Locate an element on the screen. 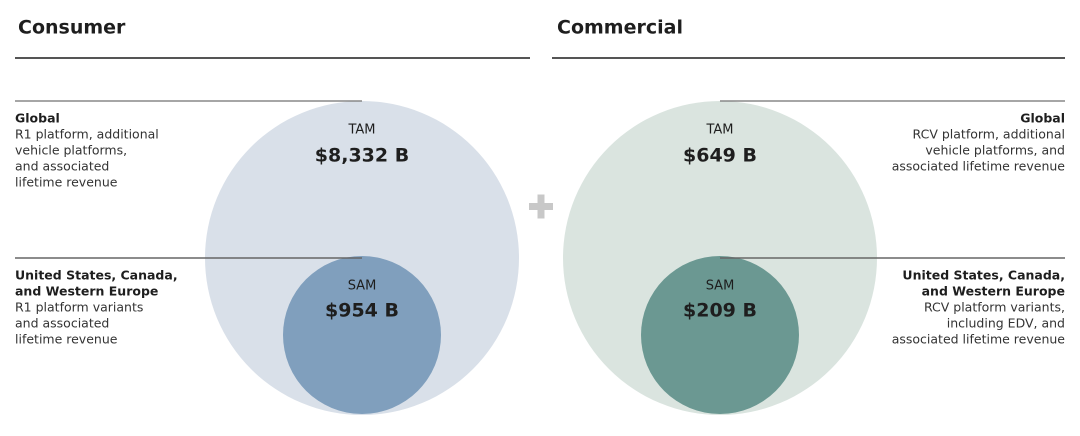 The width and height of the screenshot is (1080, 436). sam-value: $954 B is located at coordinates (362, 311).